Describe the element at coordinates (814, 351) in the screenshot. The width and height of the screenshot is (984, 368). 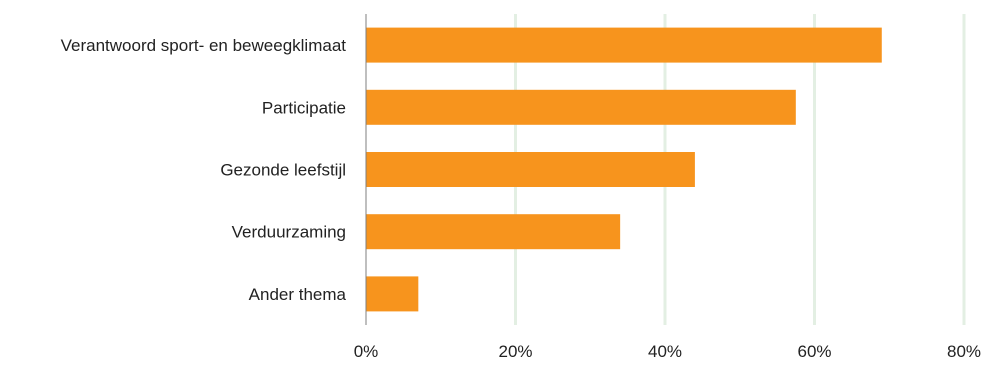
I see `x-tick-label: 60%` at that location.